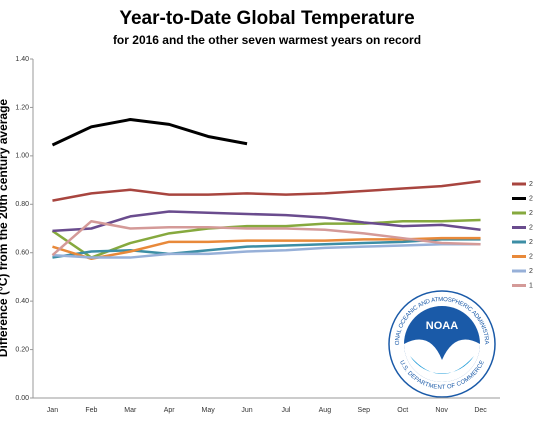  I want to click on x-tick-label: Feb, so click(91, 410).